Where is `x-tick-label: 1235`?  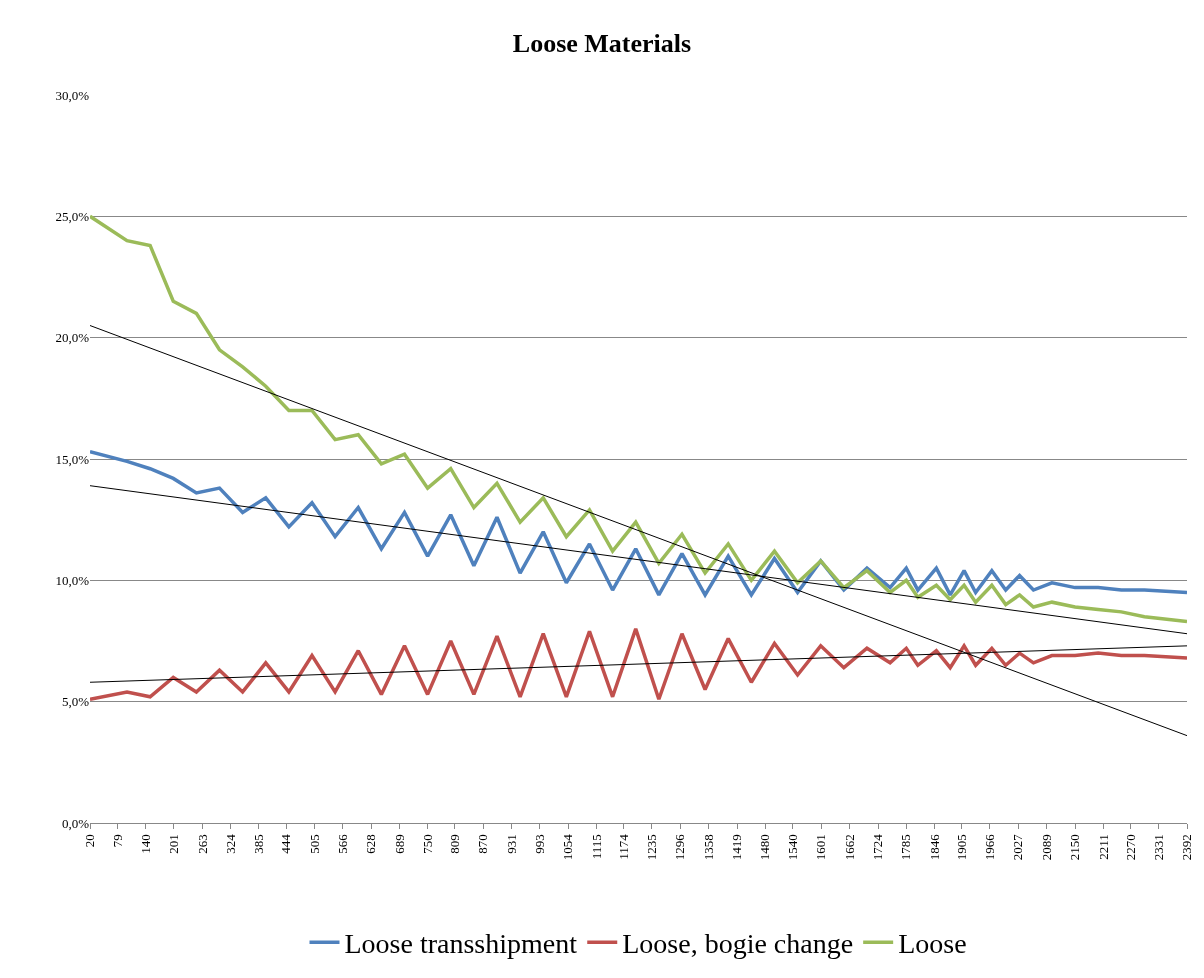 x-tick-label: 1235 is located at coordinates (652, 847).